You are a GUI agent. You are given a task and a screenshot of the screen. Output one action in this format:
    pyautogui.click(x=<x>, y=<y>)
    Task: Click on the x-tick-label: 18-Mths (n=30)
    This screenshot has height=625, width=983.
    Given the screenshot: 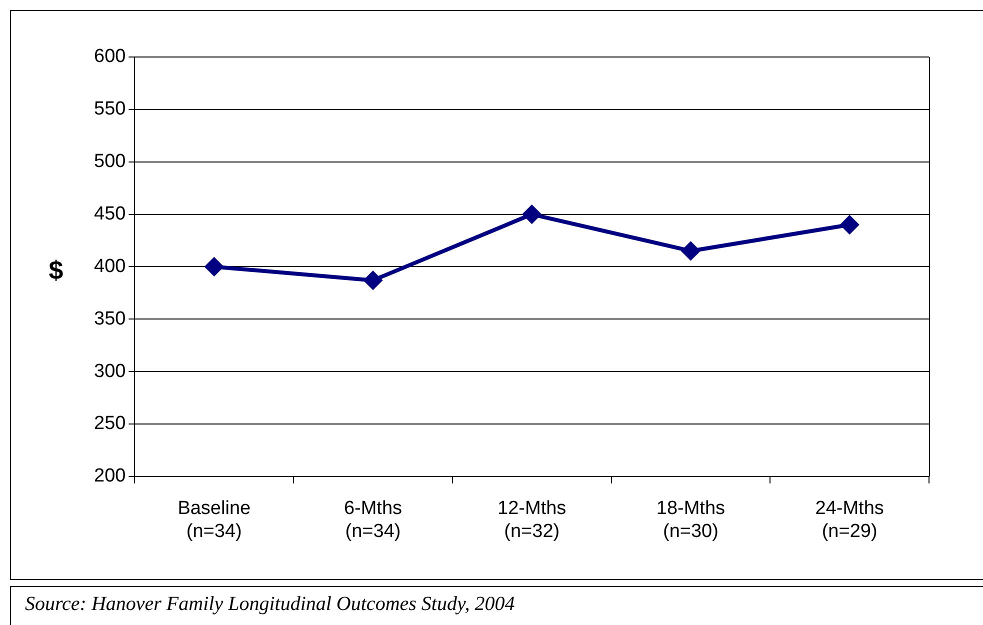 What is the action you would take?
    pyautogui.click(x=691, y=520)
    